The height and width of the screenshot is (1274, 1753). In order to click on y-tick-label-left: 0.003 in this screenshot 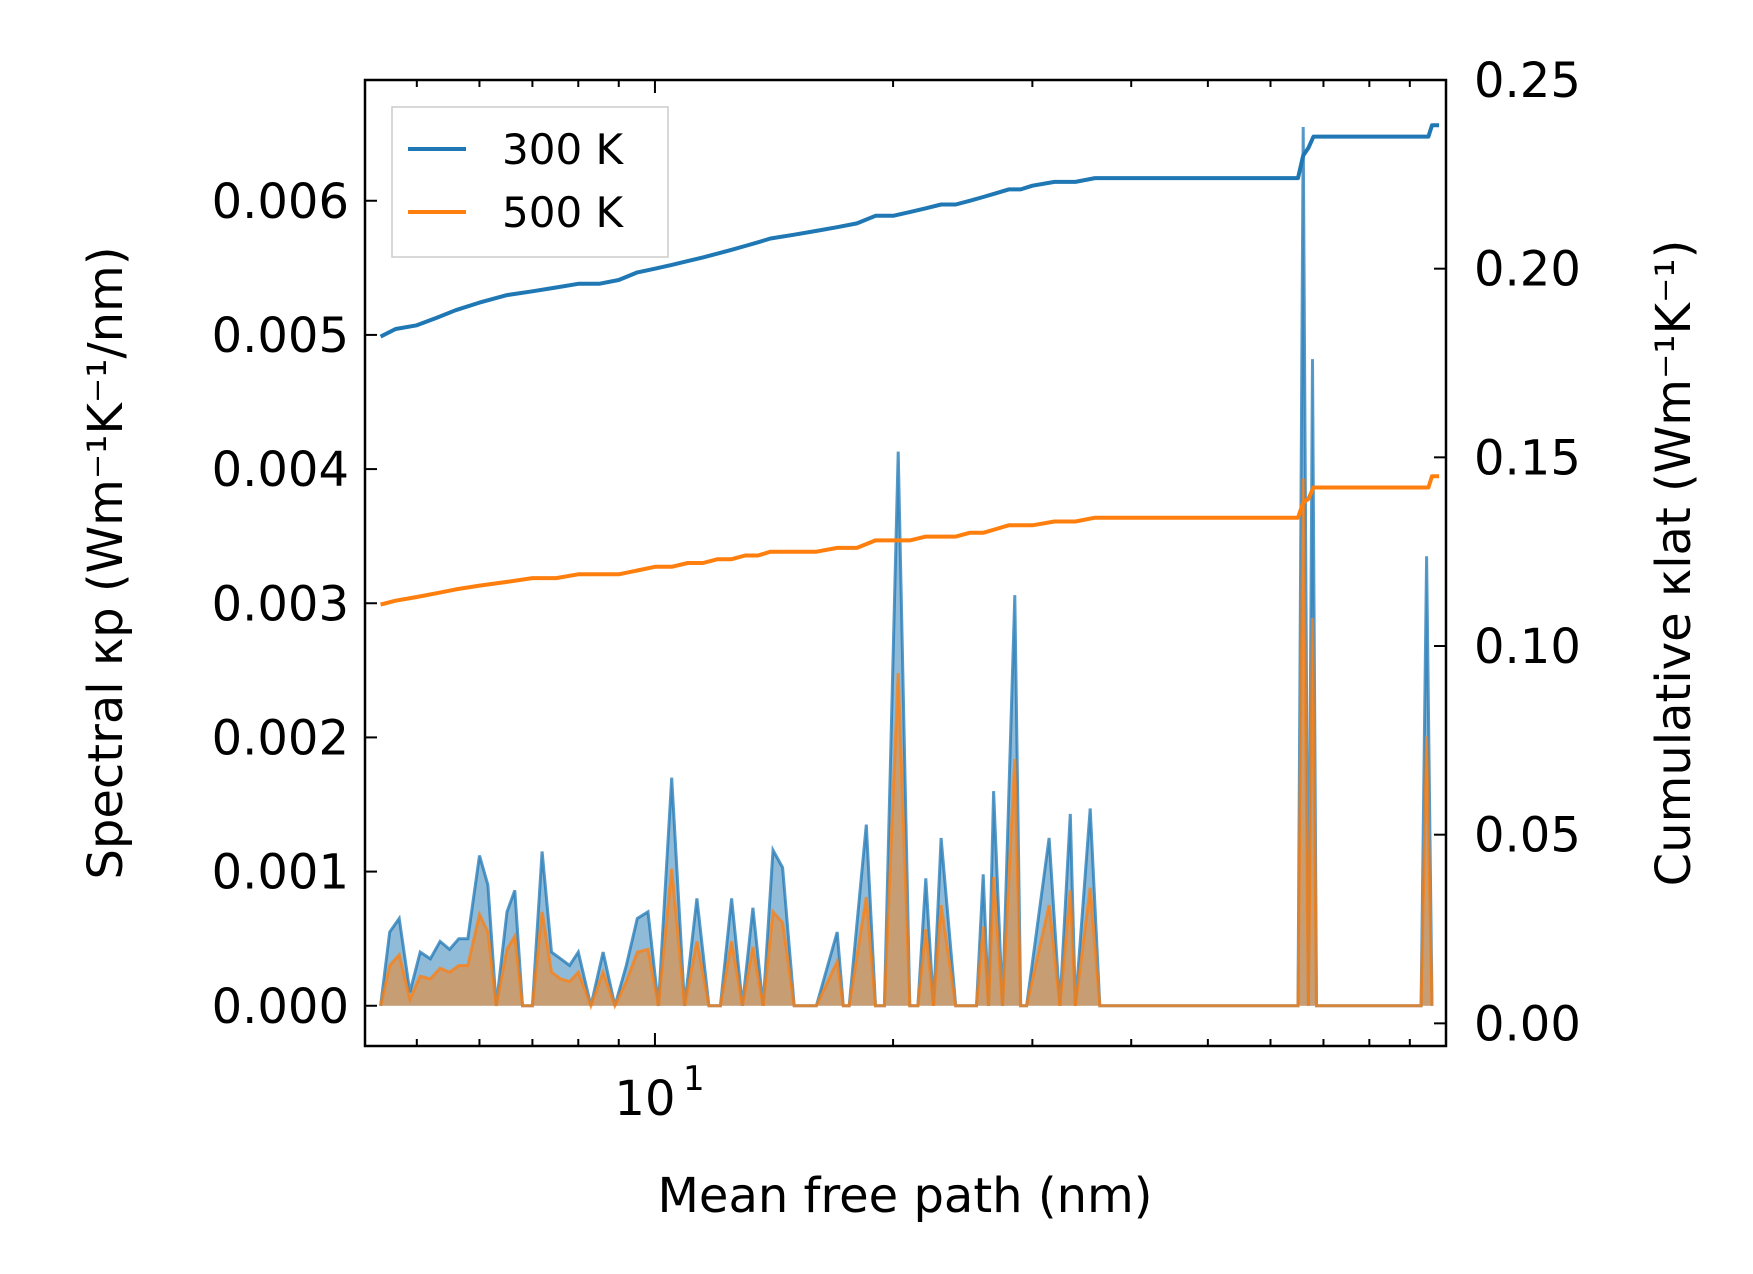, I will do `click(280, 604)`.